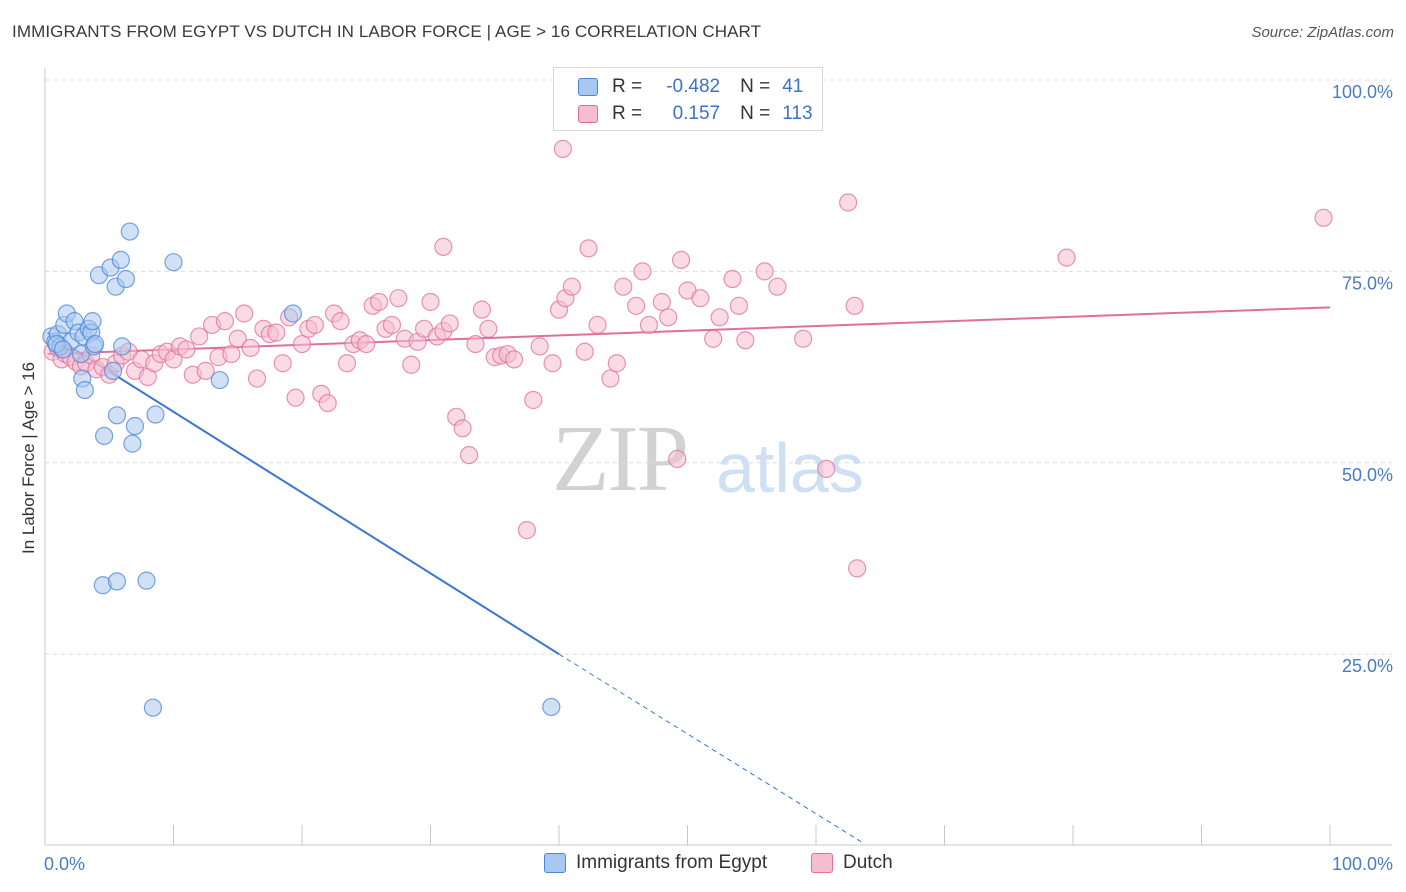  I want to click on r-value-egypt: -0.482, so click(693, 86).